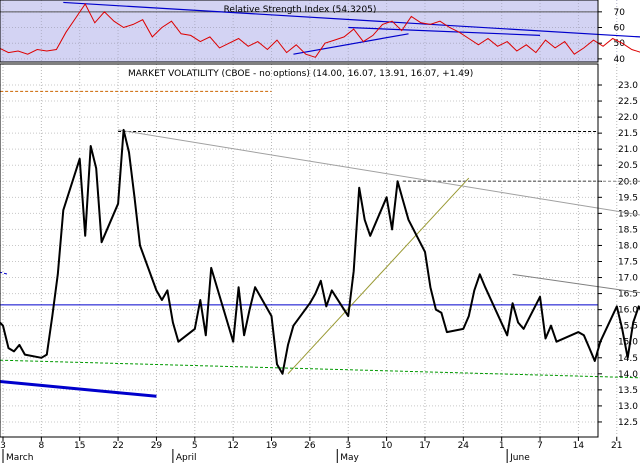 This screenshot has width=640, height=463. I want to click on y-tick-label: 16.5, so click(628, 295).